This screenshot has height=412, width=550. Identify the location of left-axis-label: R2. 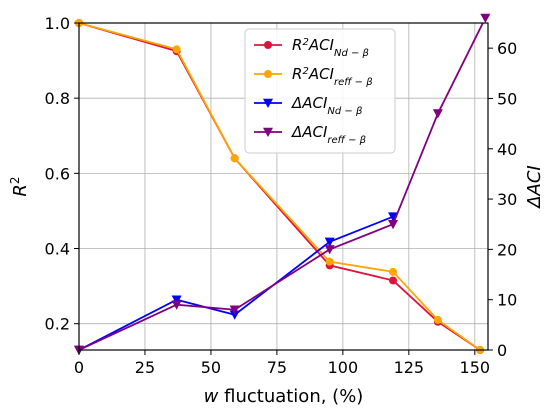
(19, 186).